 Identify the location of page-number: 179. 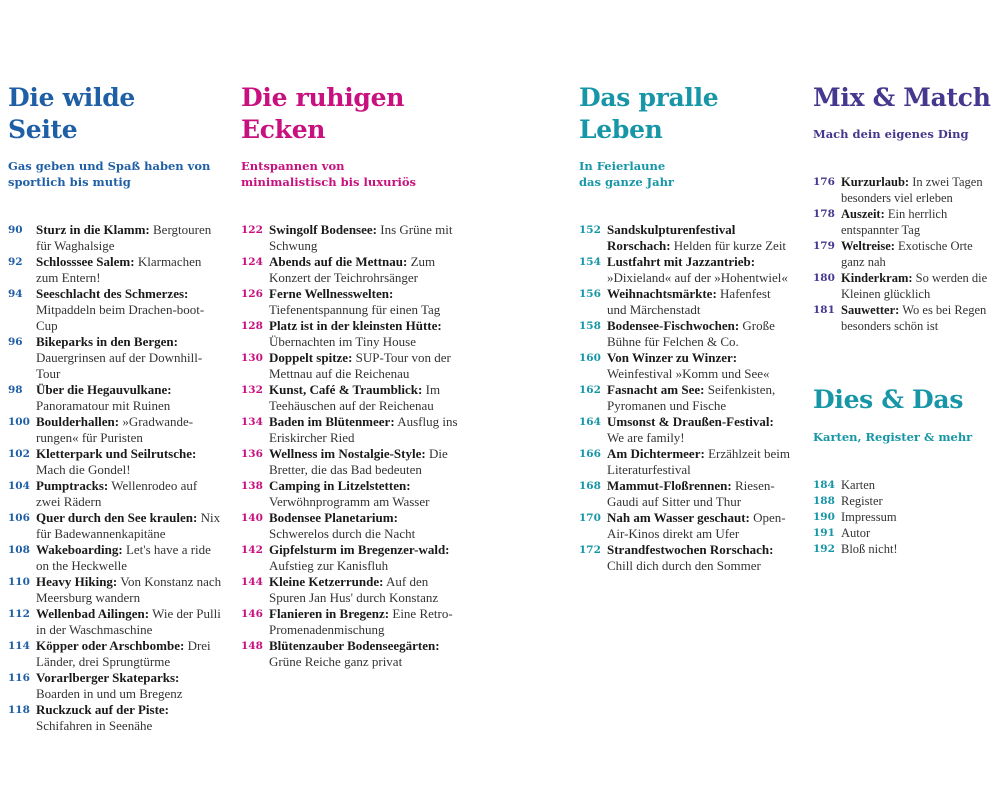
(824, 246).